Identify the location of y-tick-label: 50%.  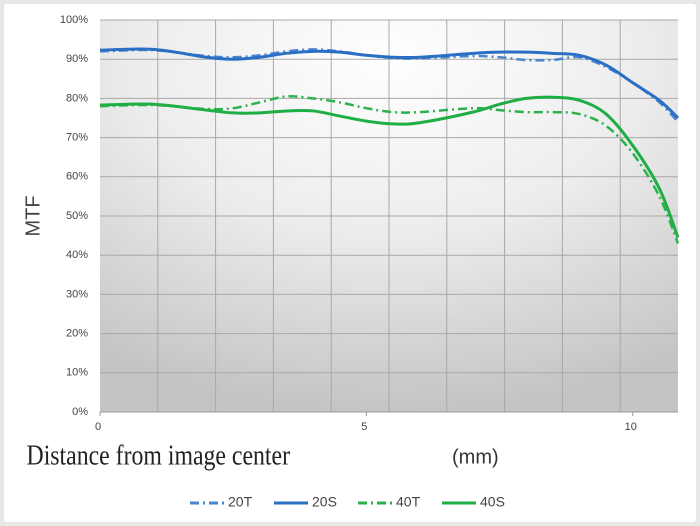
(77, 216).